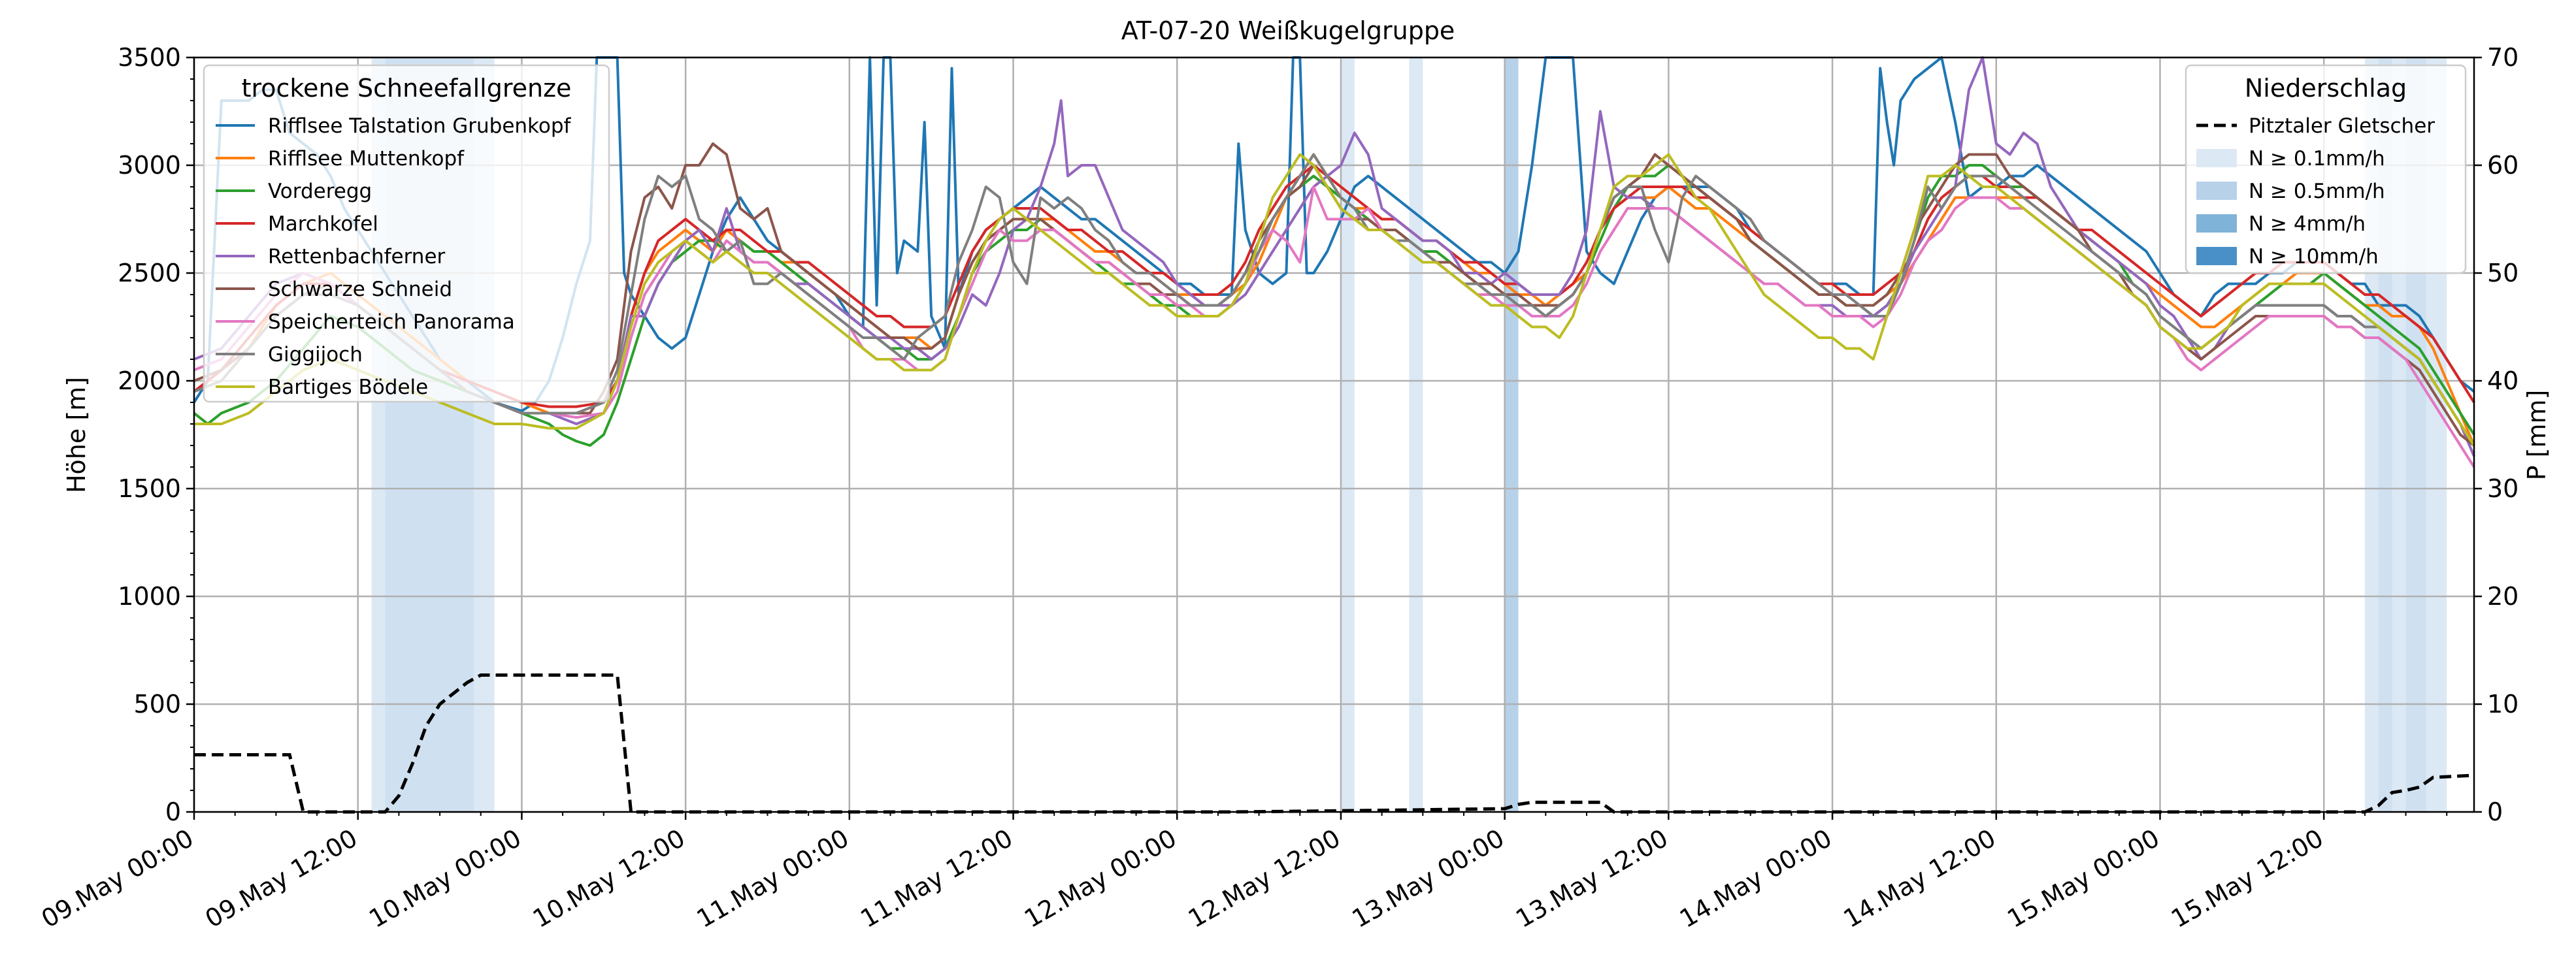  What do you see at coordinates (348, 387) in the screenshot?
I see `legend-label: Bartiges Bödele` at bounding box center [348, 387].